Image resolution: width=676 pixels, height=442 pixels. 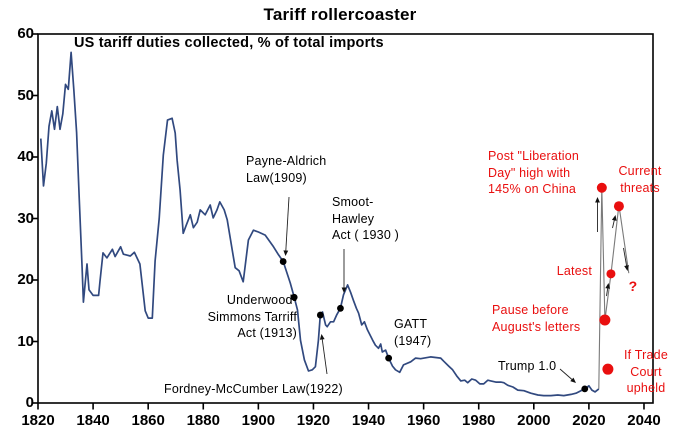 What do you see at coordinates (29, 402) in the screenshot?
I see `y-tick-label: 0` at bounding box center [29, 402].